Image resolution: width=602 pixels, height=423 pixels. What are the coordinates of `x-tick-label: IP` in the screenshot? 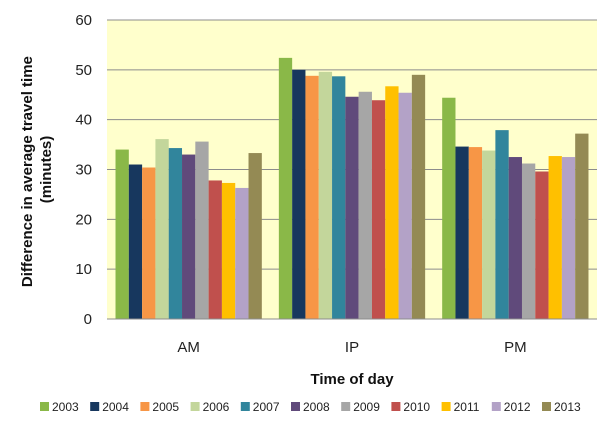 It's located at (352, 347).